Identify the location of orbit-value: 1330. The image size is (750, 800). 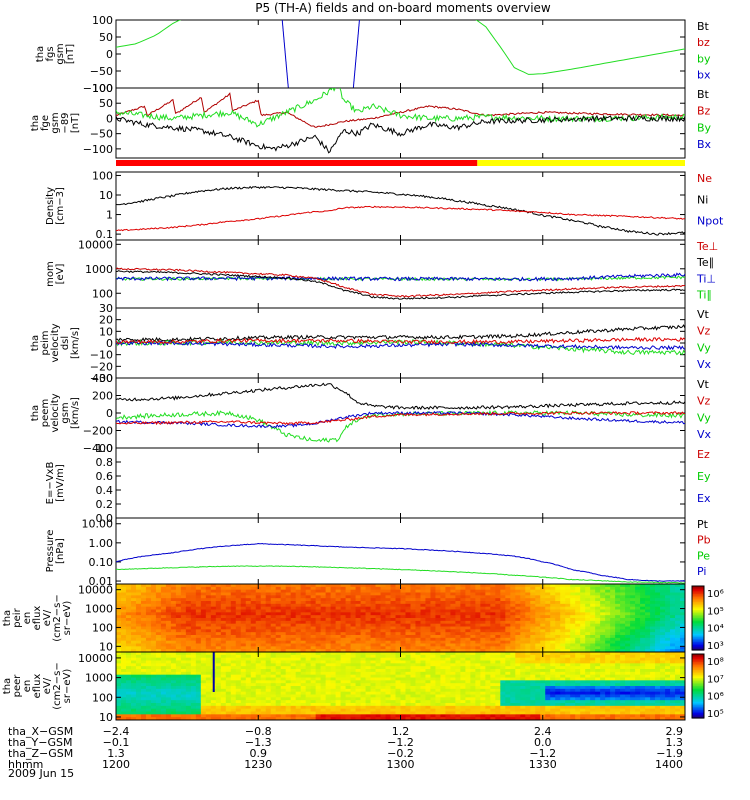
(543, 764).